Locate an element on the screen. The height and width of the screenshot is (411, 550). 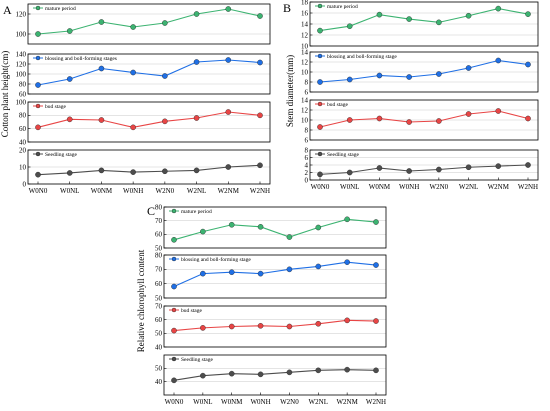
y-axis-label: Cotton plant height(cm) is located at coordinates (5, 94).